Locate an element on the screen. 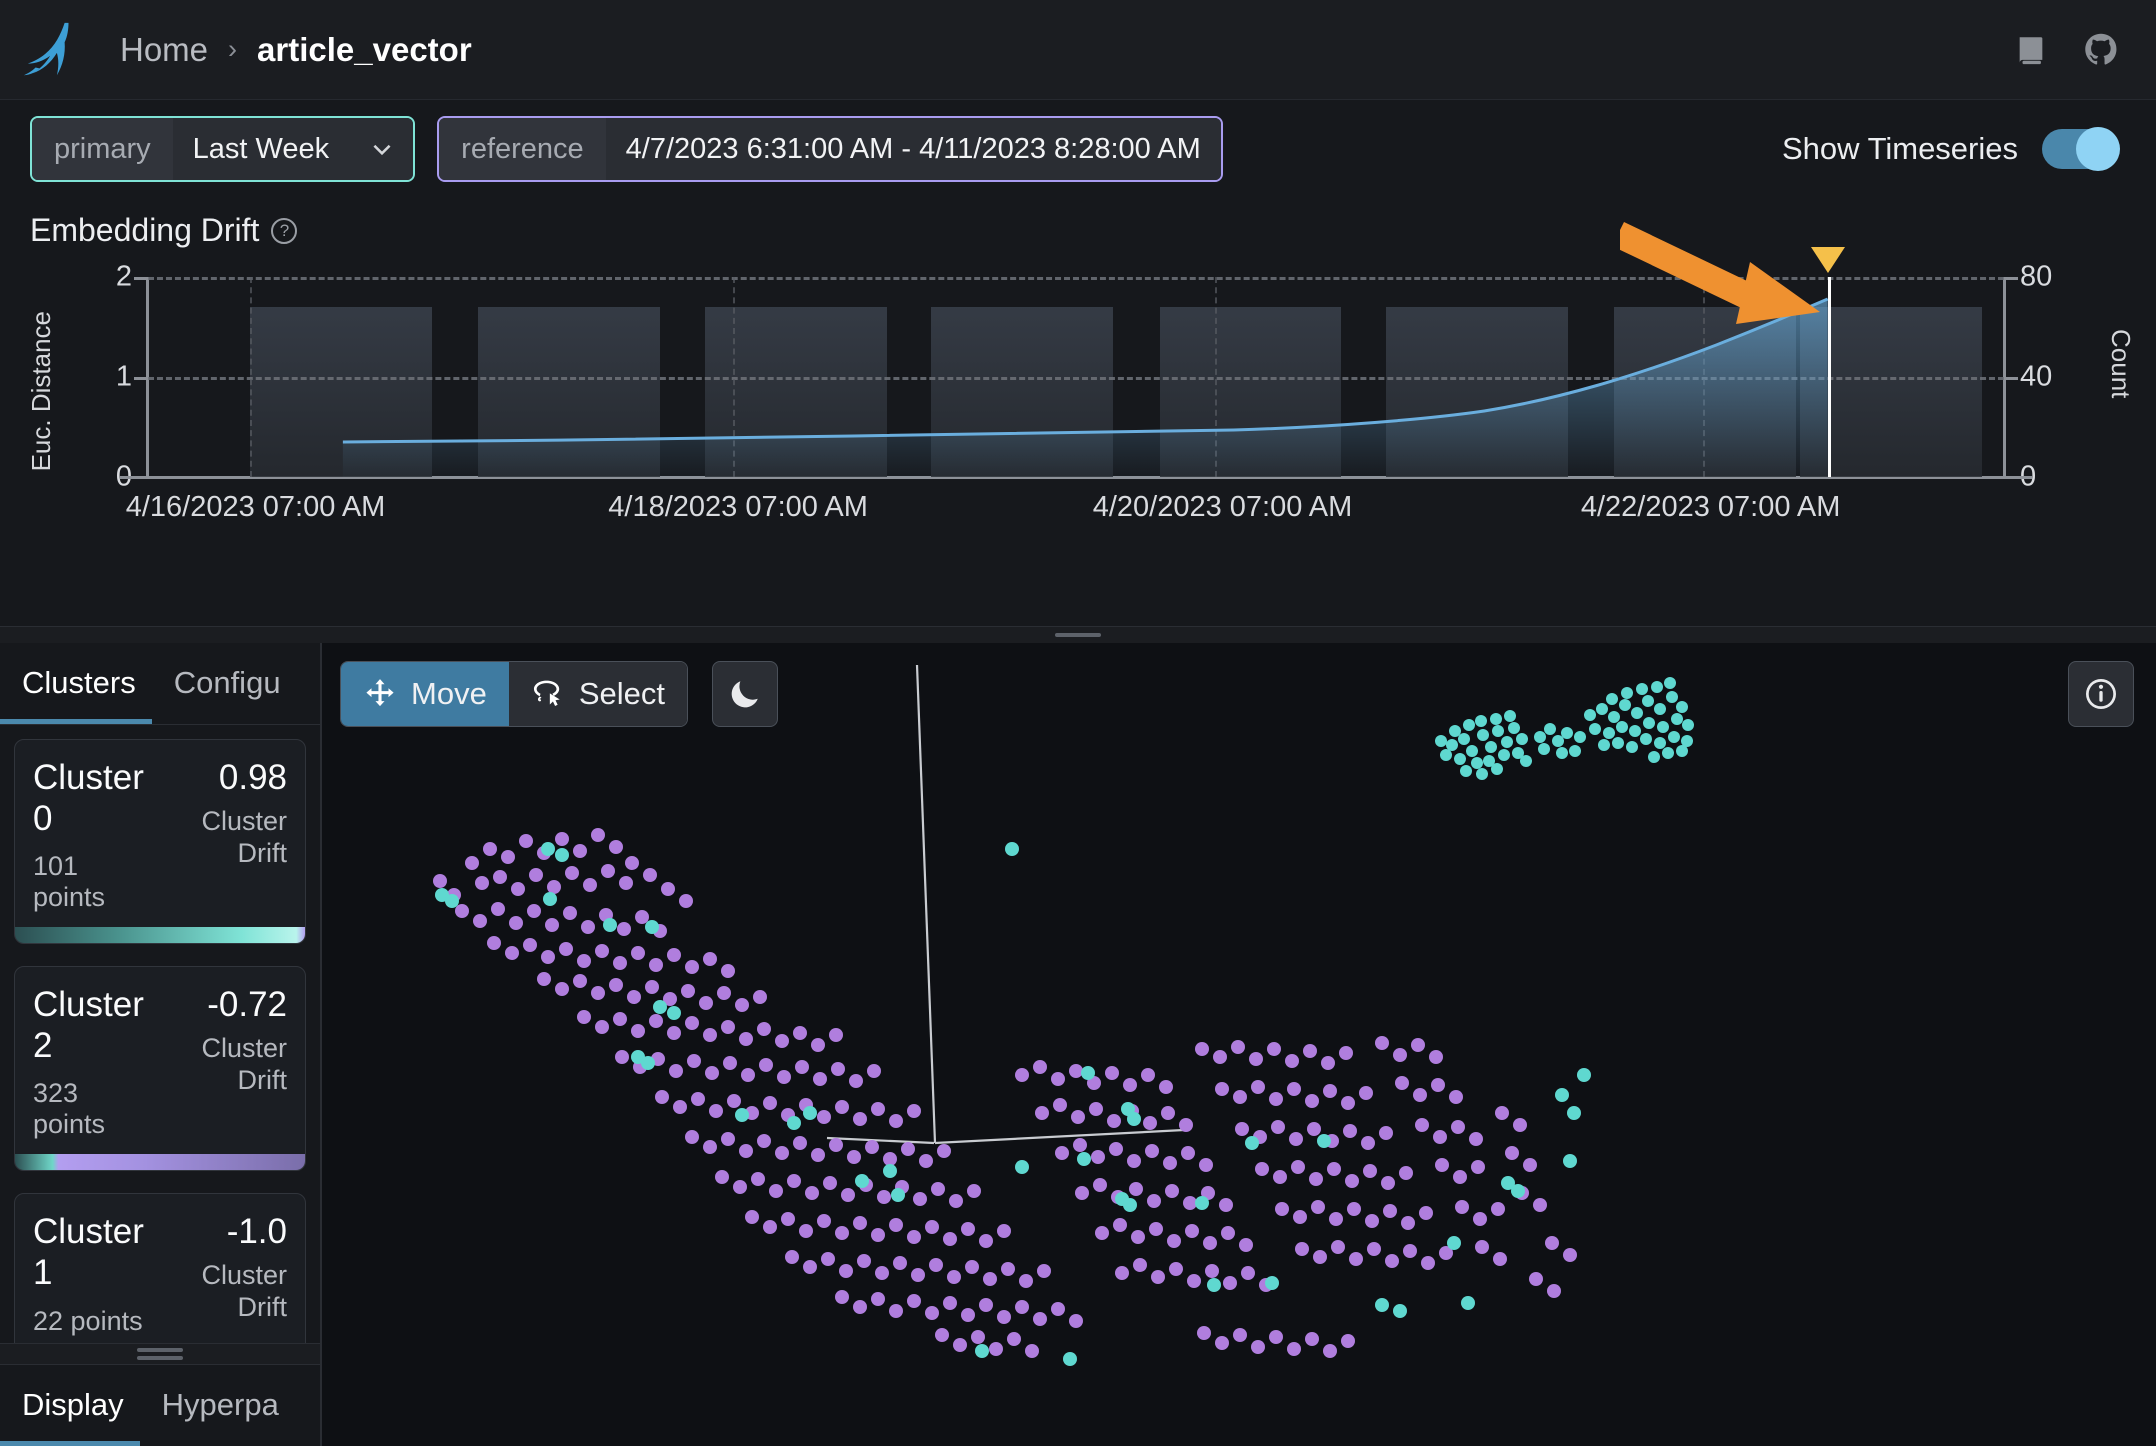 This screenshot has width=2156, height=1446. tab-clusters: Clusters is located at coordinates (76, 684).